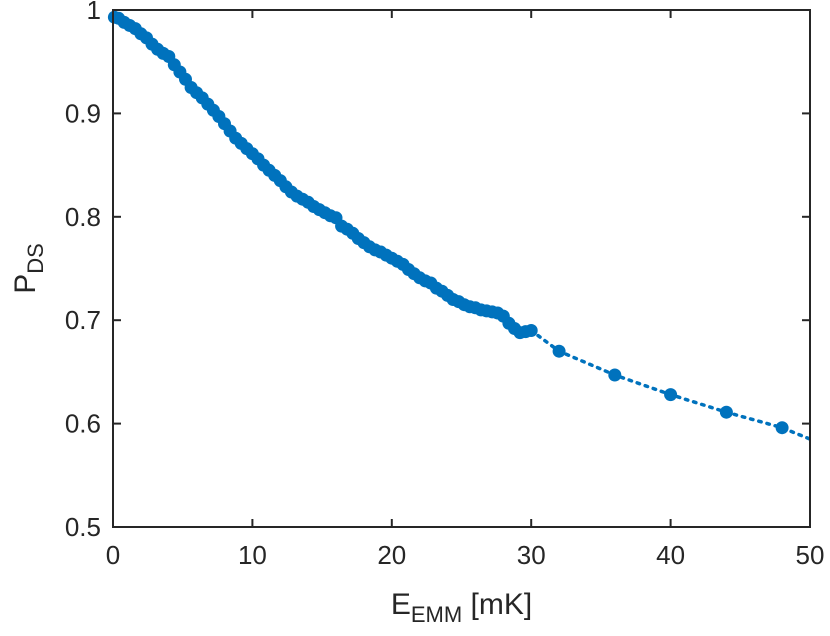  I want to click on x-tick-label: 50, so click(810, 555).